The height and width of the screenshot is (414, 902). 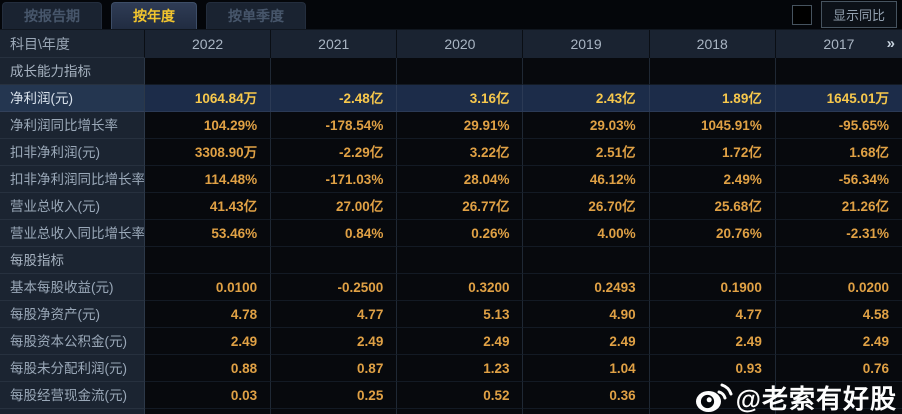 What do you see at coordinates (890, 43) in the screenshot?
I see `more-years-chevron-icon: »` at bounding box center [890, 43].